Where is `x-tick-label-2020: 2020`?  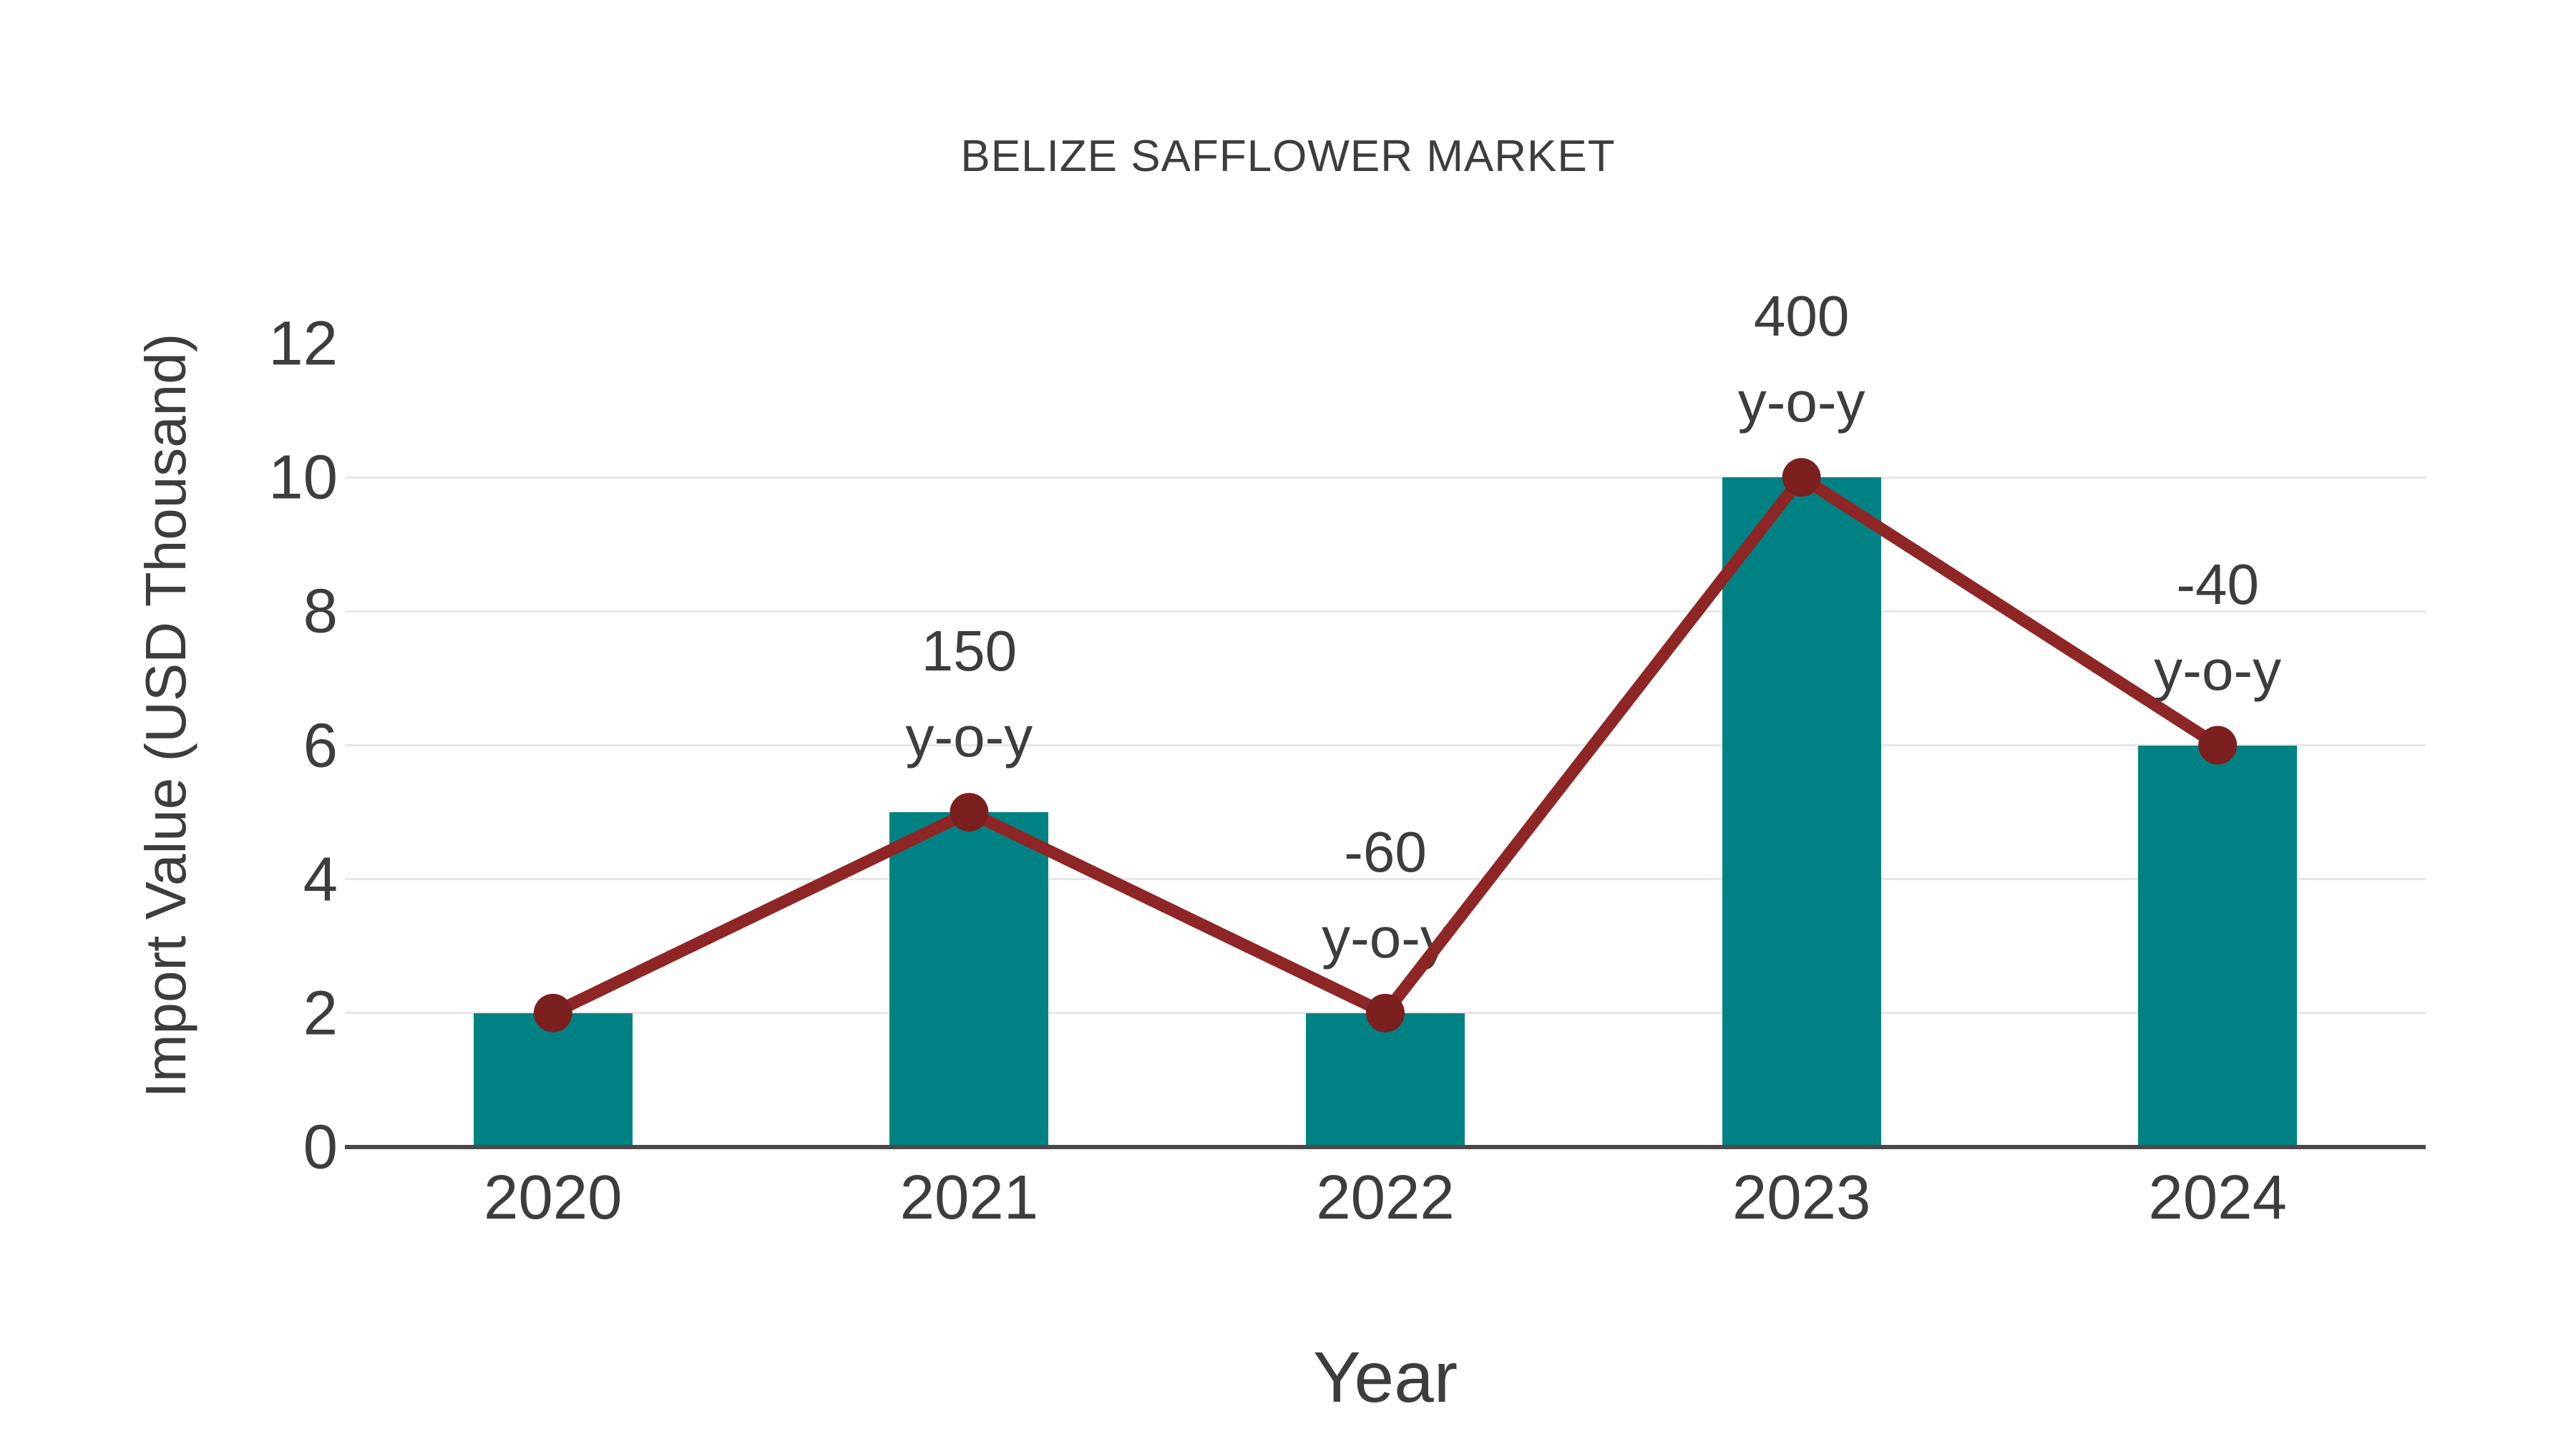 x-tick-label-2020: 2020 is located at coordinates (553, 1197).